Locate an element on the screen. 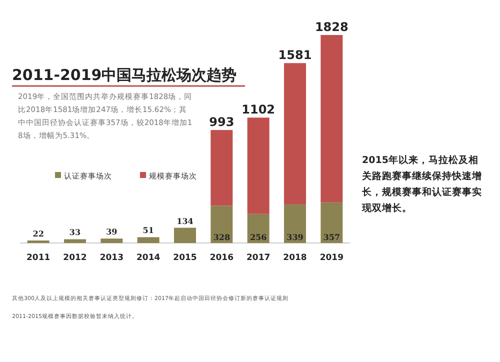 The image size is (500, 362). text: 2015年以来，马拉松及相关路跑赛事继续保持快速增长，规模赛事和认证赛事实现双增长。 is located at coordinates (421, 184).